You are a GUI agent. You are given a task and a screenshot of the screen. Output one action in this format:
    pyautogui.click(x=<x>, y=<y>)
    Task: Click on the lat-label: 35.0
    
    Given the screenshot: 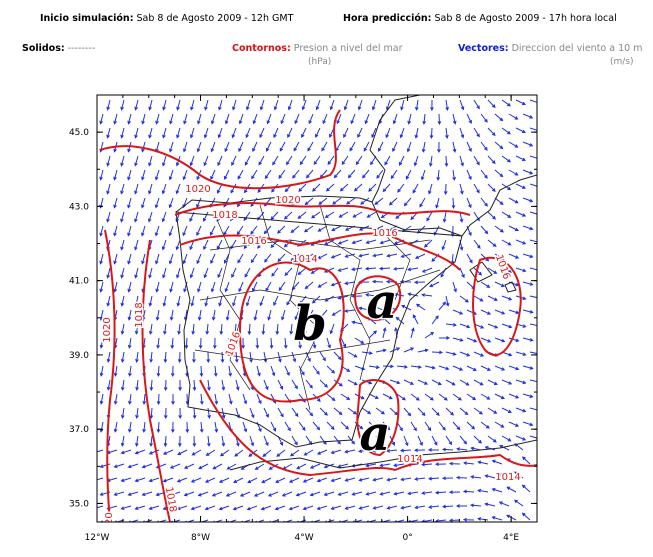 What is the action you would take?
    pyautogui.click(x=79, y=504)
    